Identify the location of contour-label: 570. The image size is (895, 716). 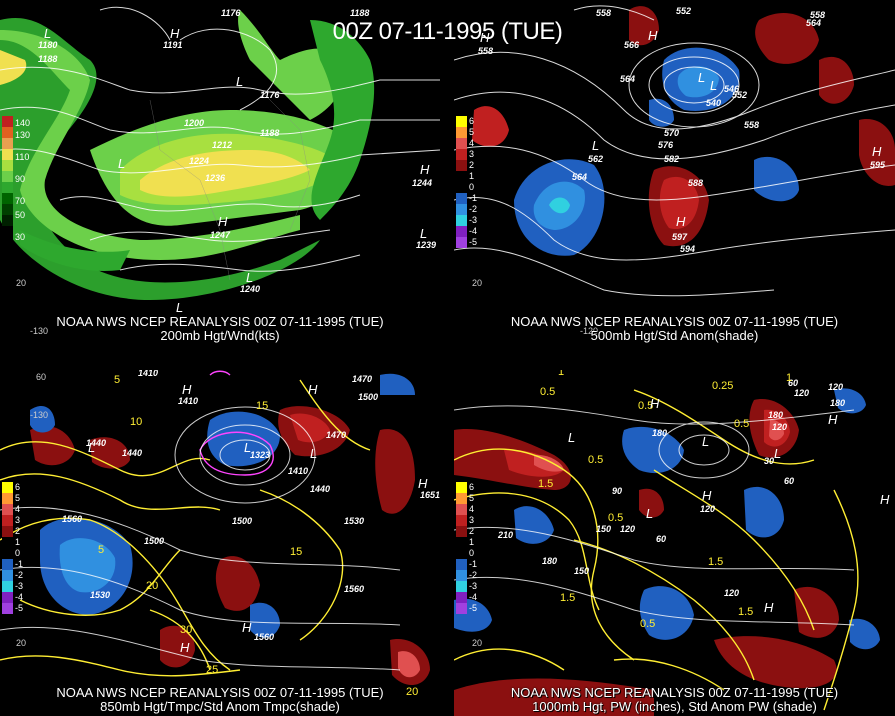
(672, 133).